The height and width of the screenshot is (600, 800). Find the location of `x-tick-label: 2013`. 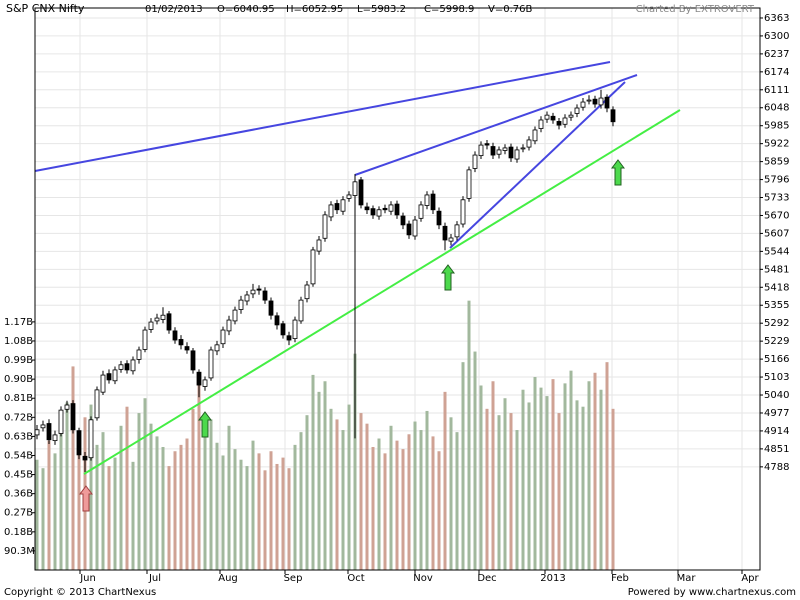

x-tick-label: 2013 is located at coordinates (552, 578).